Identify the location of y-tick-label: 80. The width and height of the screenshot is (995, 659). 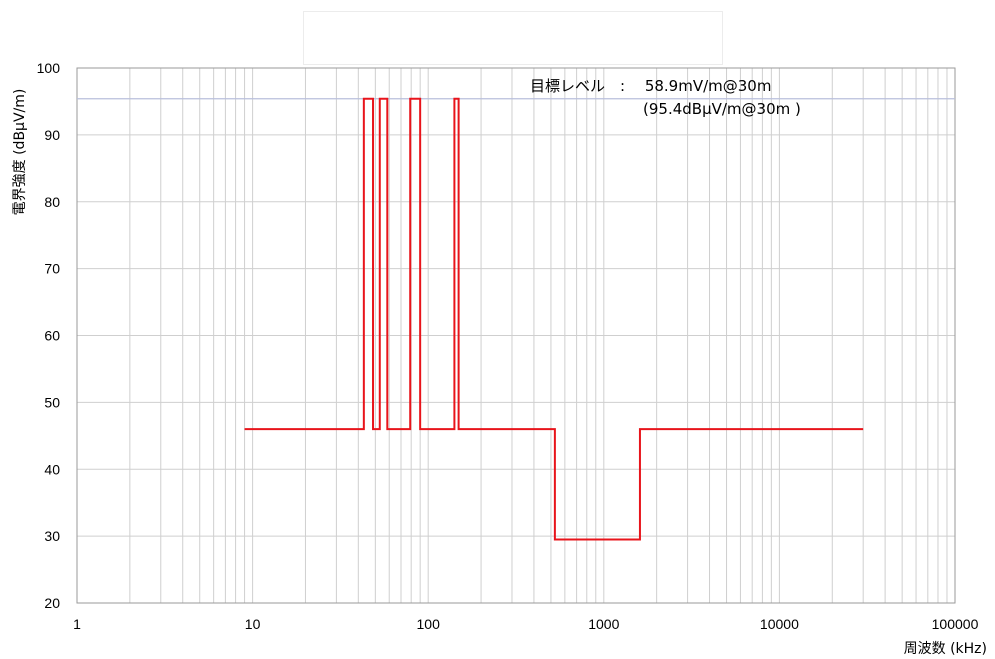
(52, 202).